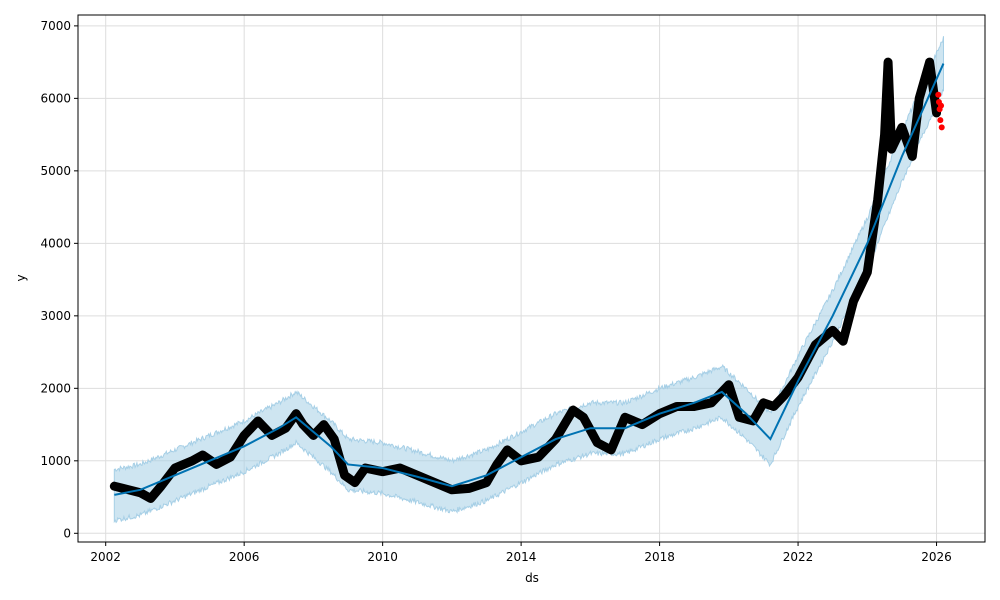 The width and height of the screenshot is (1000, 600). Describe the element at coordinates (55, 243) in the screenshot. I see `y-tick-label: 4000` at that location.